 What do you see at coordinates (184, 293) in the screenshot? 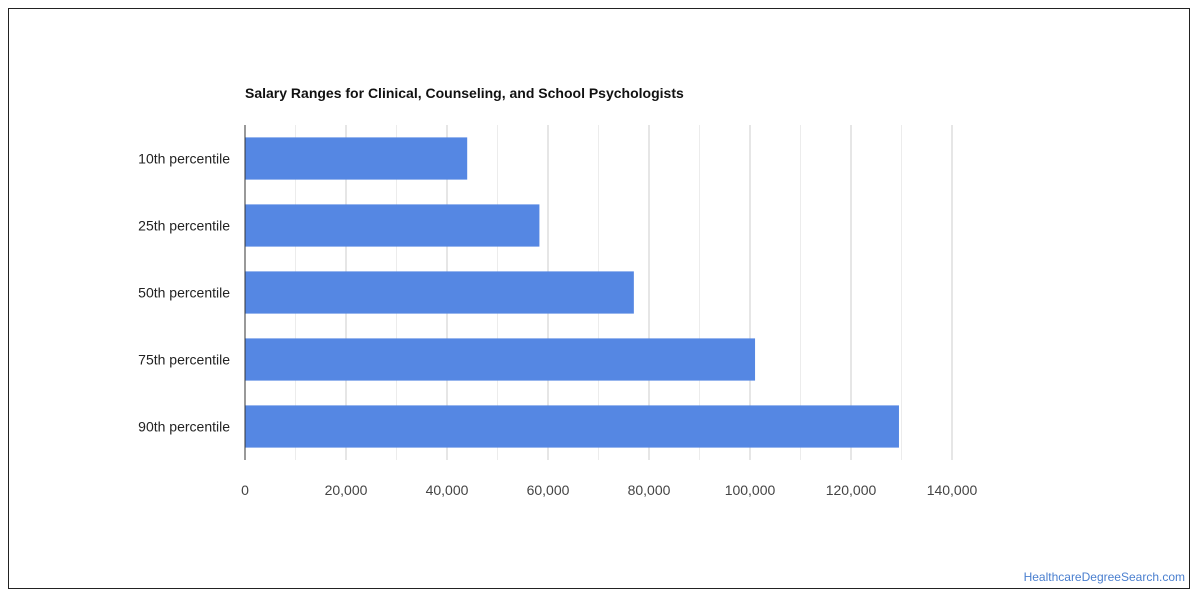
I see `category-label: 50th percentile` at bounding box center [184, 293].